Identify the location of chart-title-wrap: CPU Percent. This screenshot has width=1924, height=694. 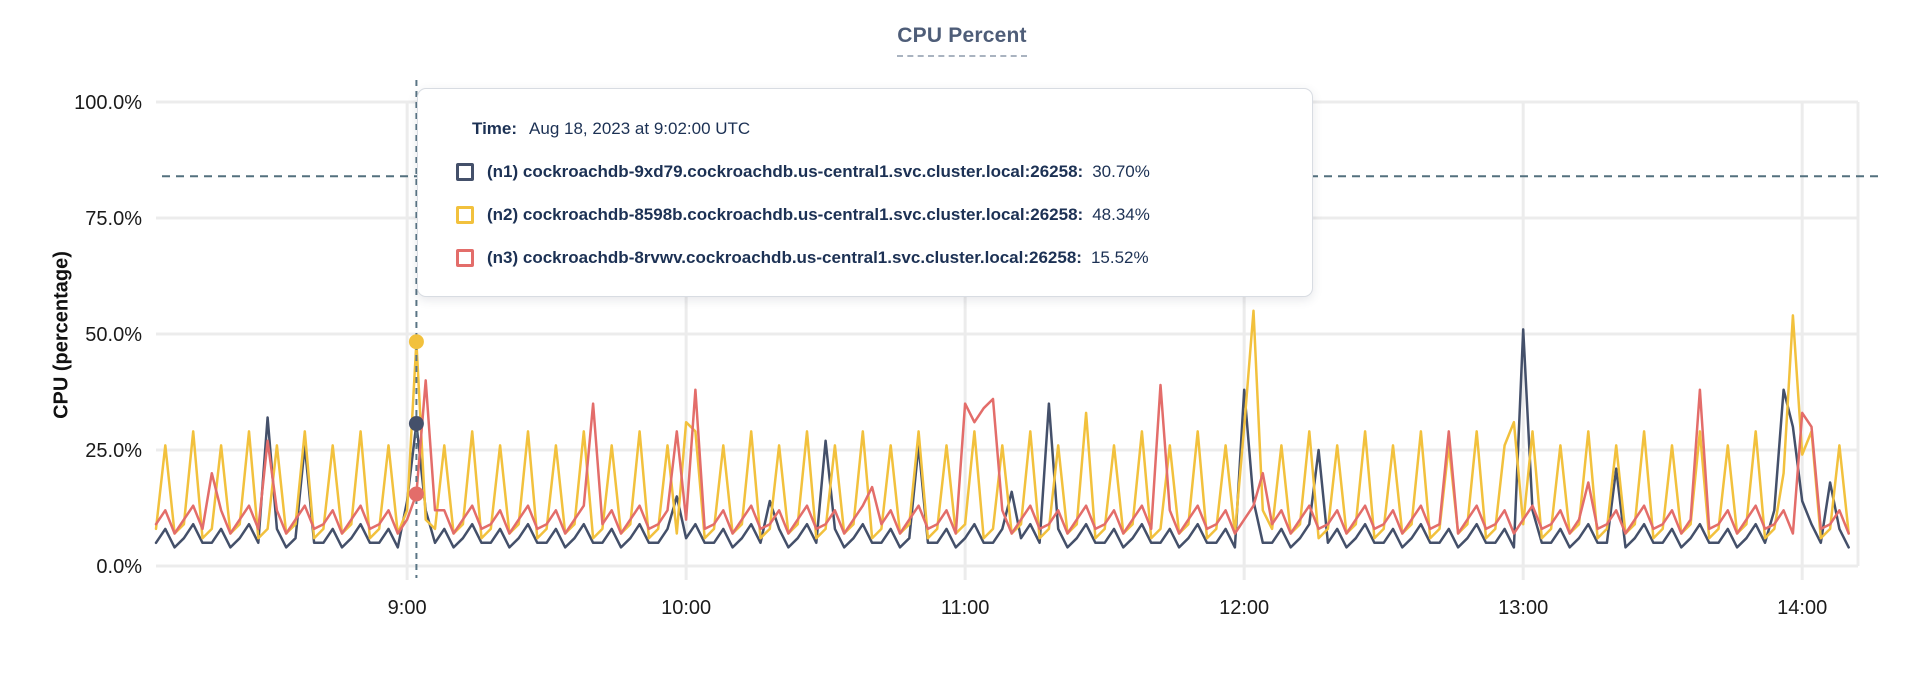
(962, 40).